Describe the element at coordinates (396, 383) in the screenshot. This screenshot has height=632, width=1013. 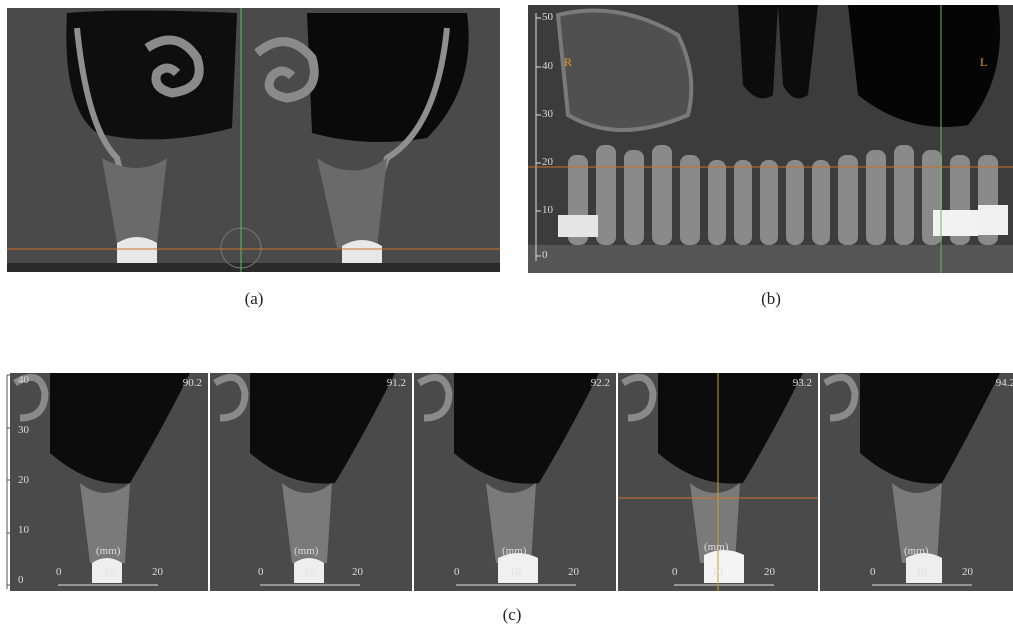
I see `slice-label: 91.2` at that location.